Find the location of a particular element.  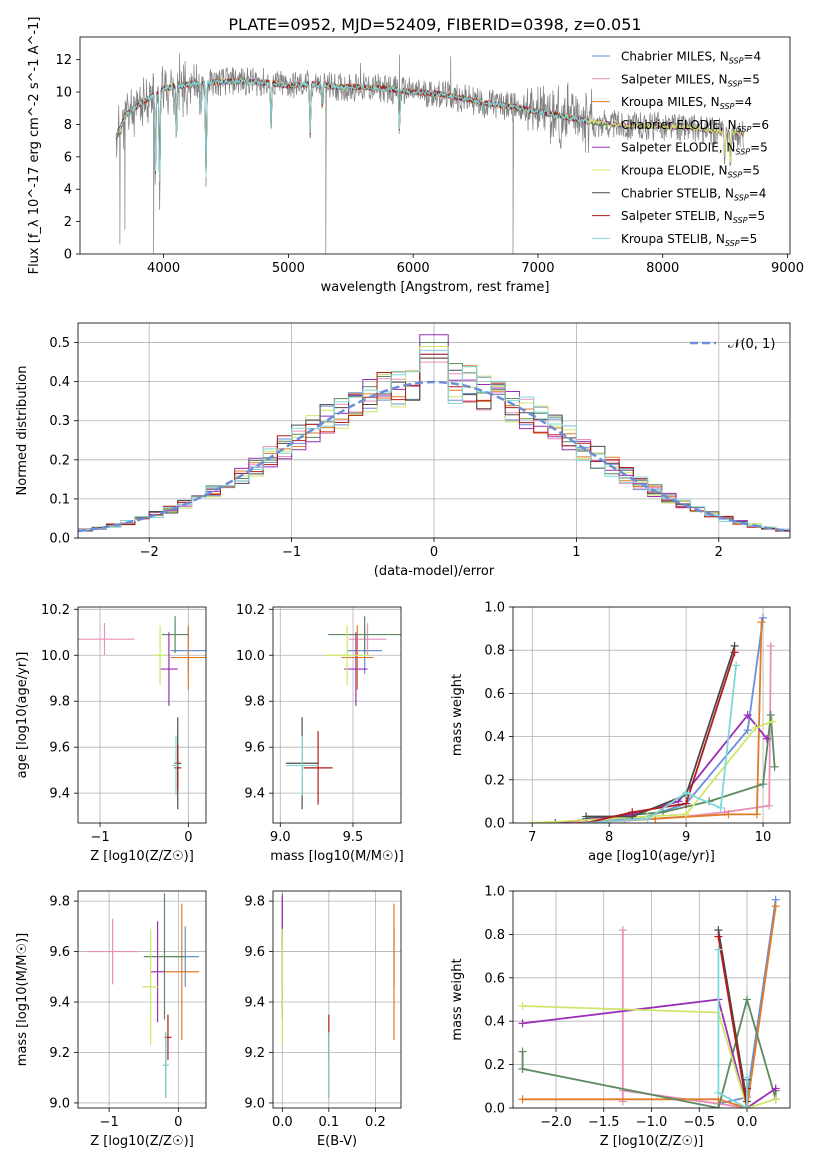

x-axis-label: wavelength [Angstrom, rest frame] is located at coordinates (435, 287).